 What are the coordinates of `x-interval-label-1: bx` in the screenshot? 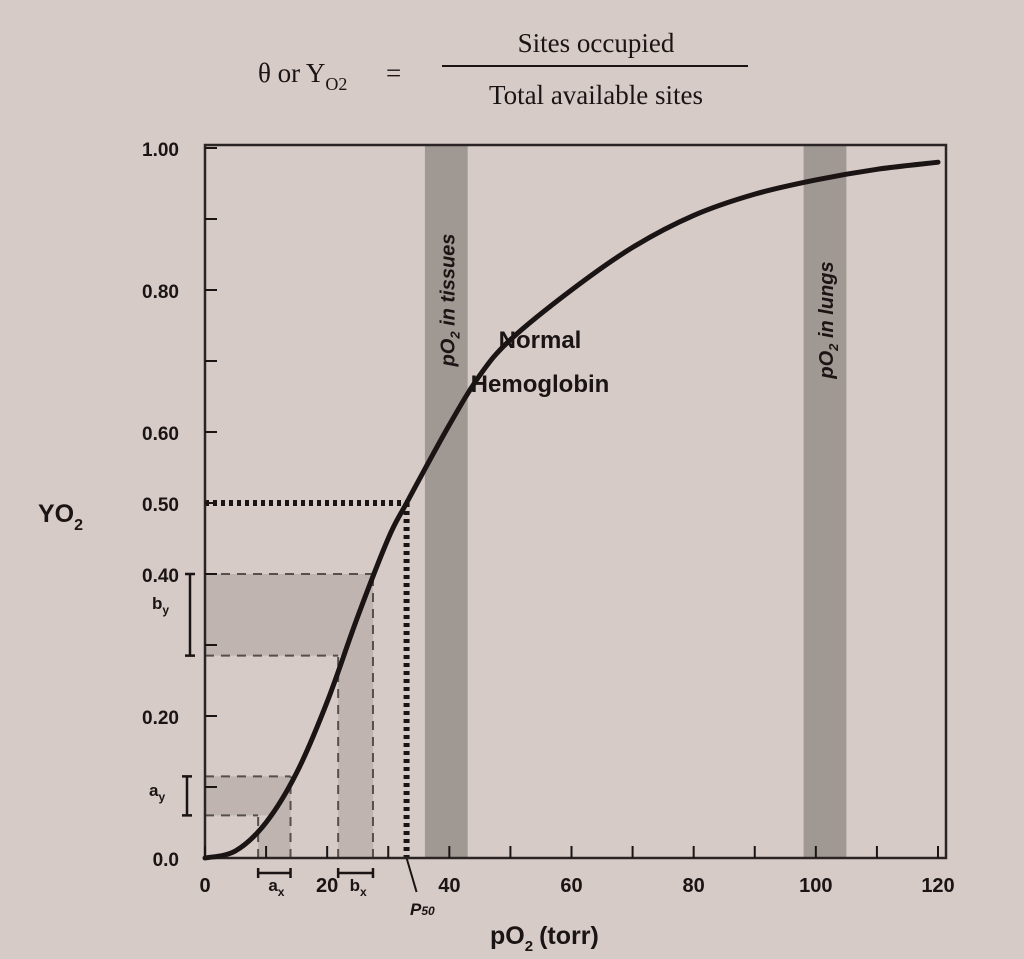 It's located at (358, 887).